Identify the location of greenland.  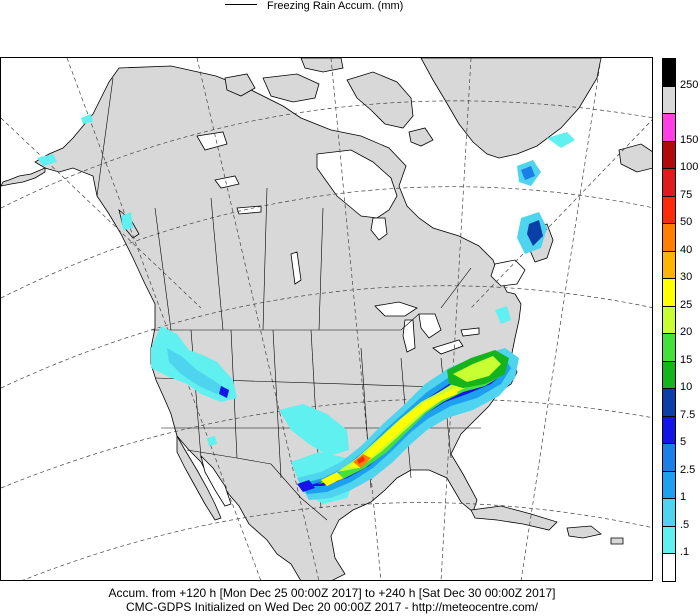
(511, 108).